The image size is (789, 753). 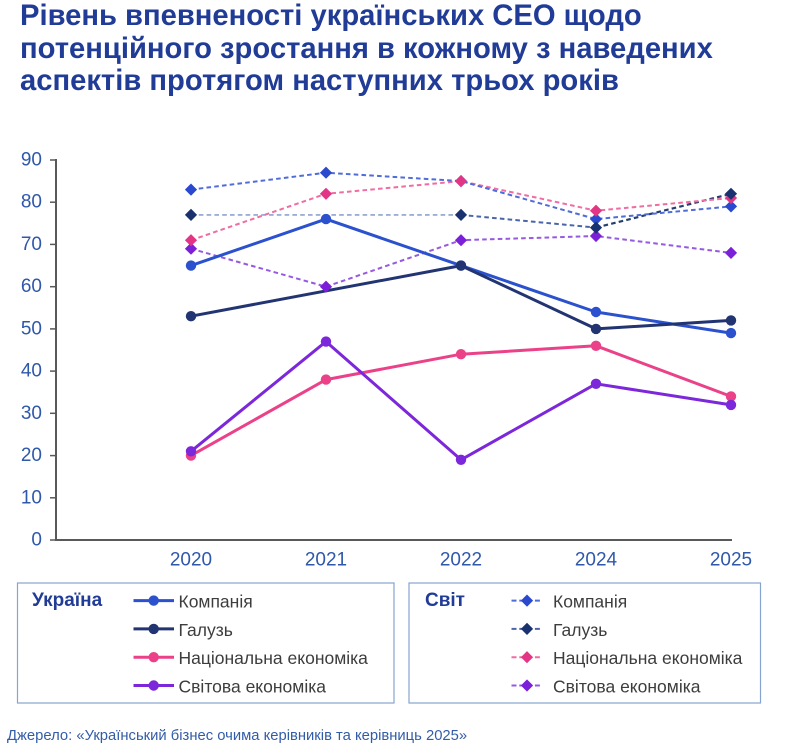 I want to click on svg-text: 40, so click(x=31, y=371).